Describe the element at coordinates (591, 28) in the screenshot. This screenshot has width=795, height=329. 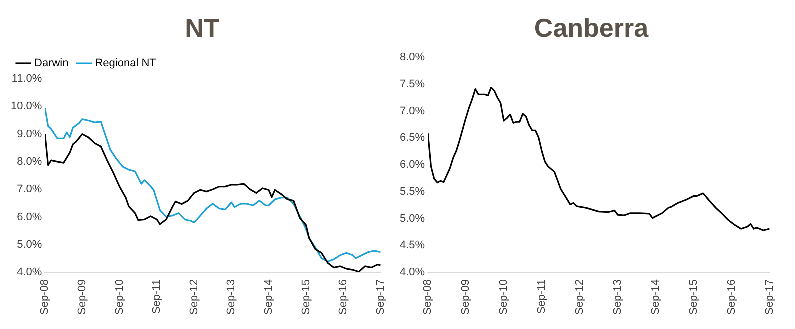
I see `chart-title: Canberra` at that location.